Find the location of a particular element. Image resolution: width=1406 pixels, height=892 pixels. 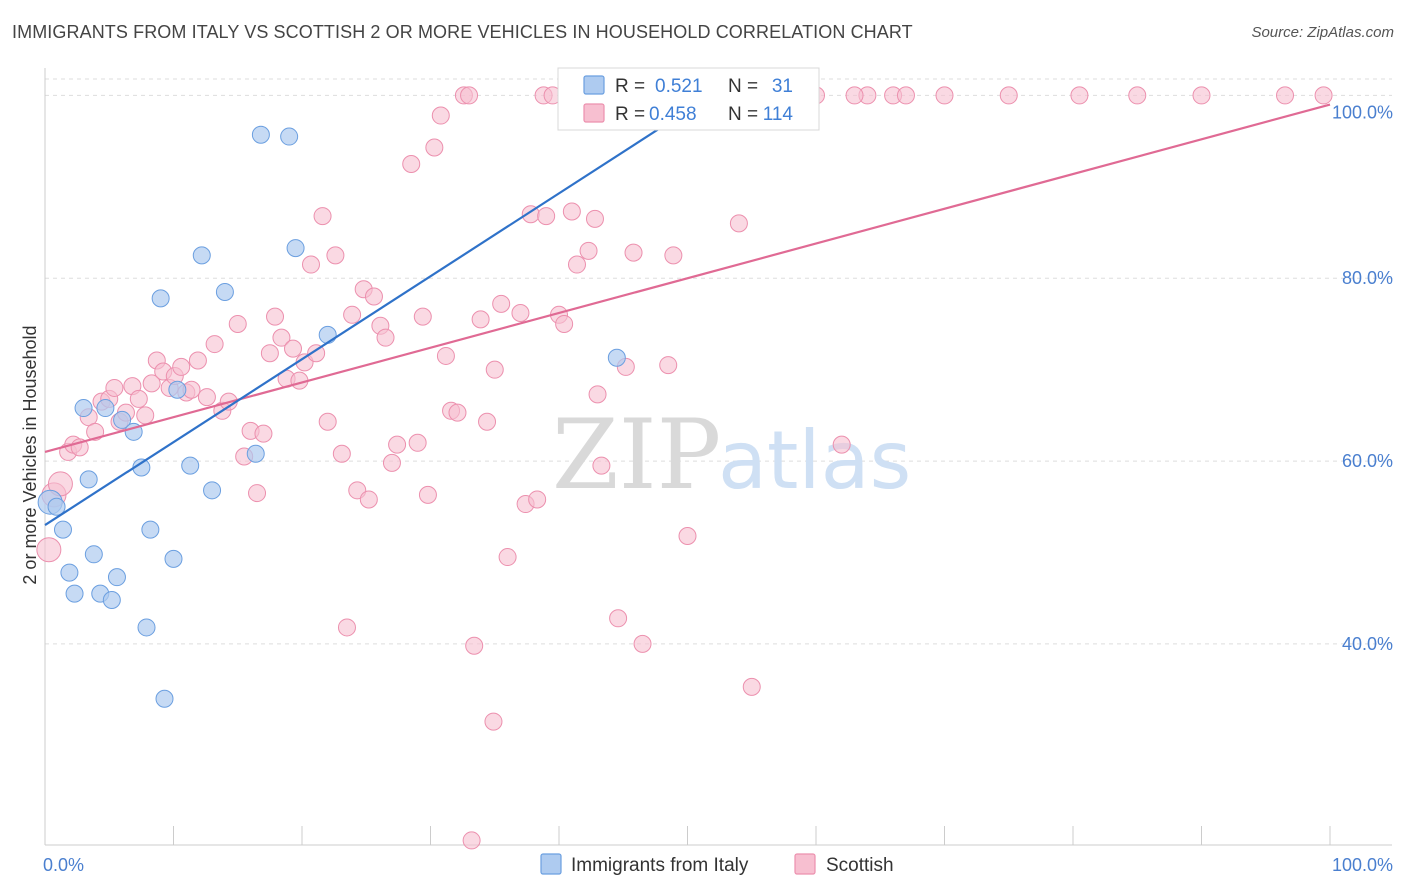

watermark-zip: ZIP is located at coordinates (636, 455).